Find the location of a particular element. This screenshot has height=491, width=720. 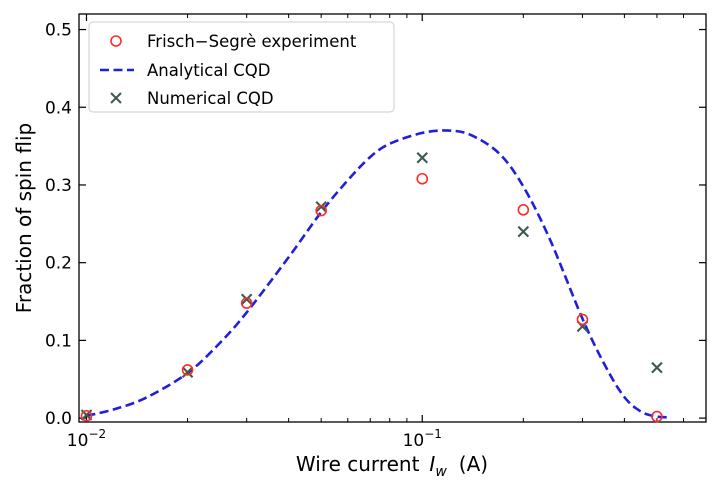

legend-numerical-label: Numerical CQD is located at coordinates (210, 98).